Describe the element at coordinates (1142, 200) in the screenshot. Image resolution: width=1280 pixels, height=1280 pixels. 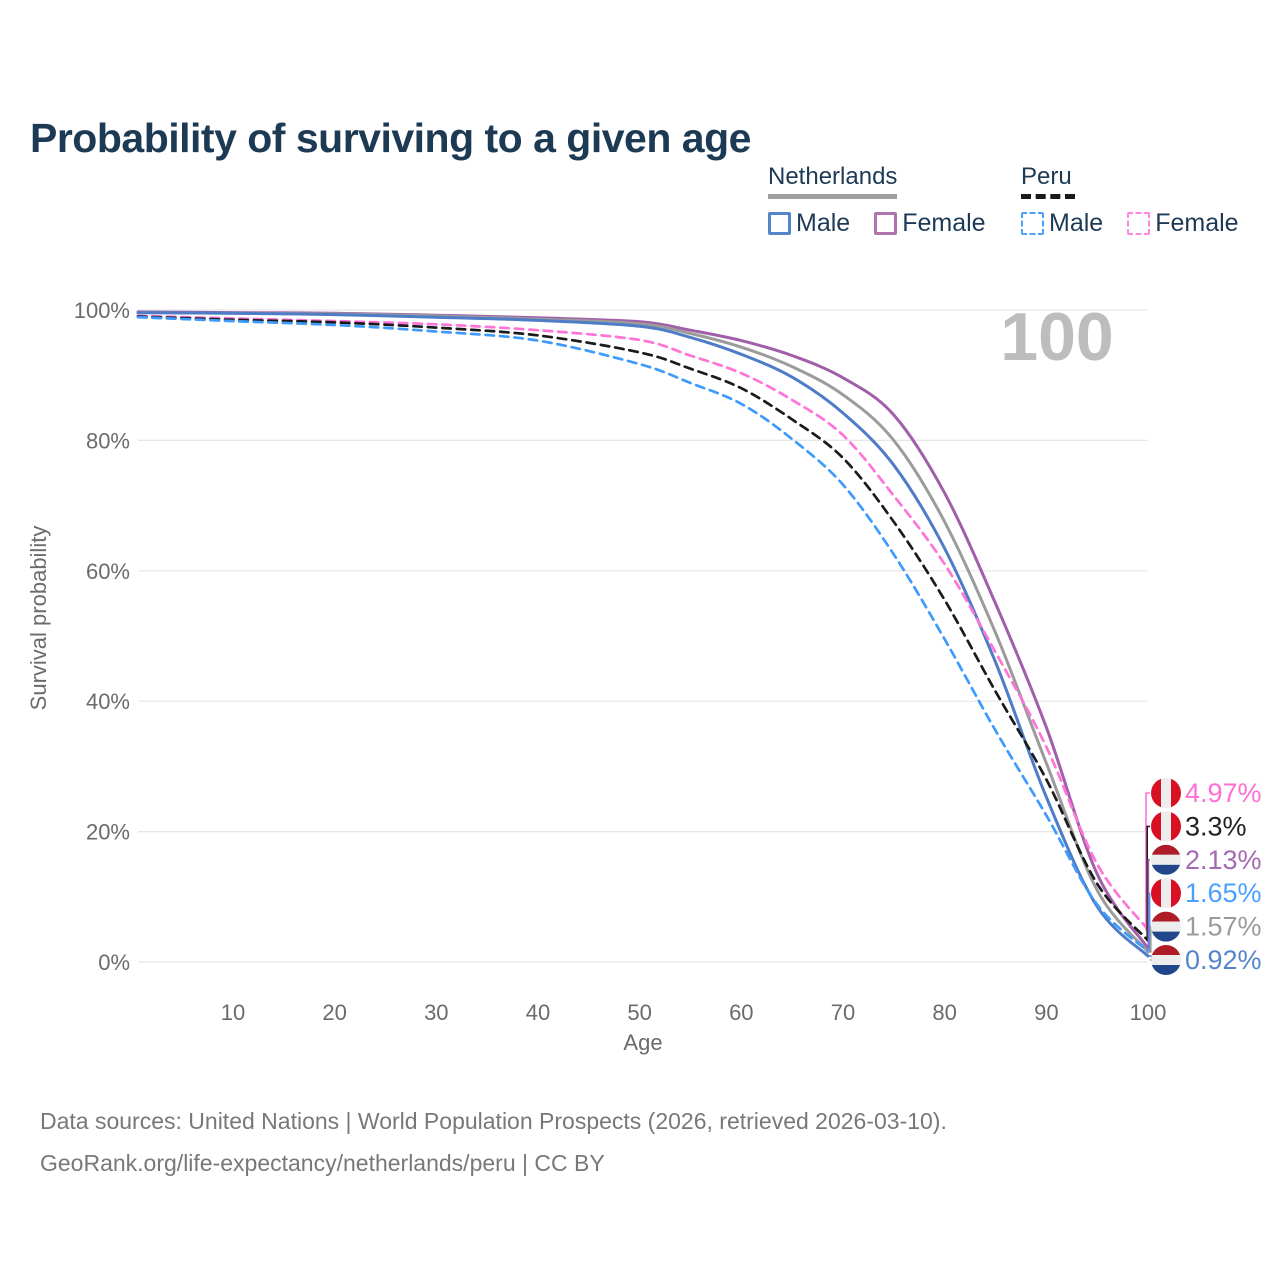
I see `legend-group-peru: Peru Male Female` at that location.